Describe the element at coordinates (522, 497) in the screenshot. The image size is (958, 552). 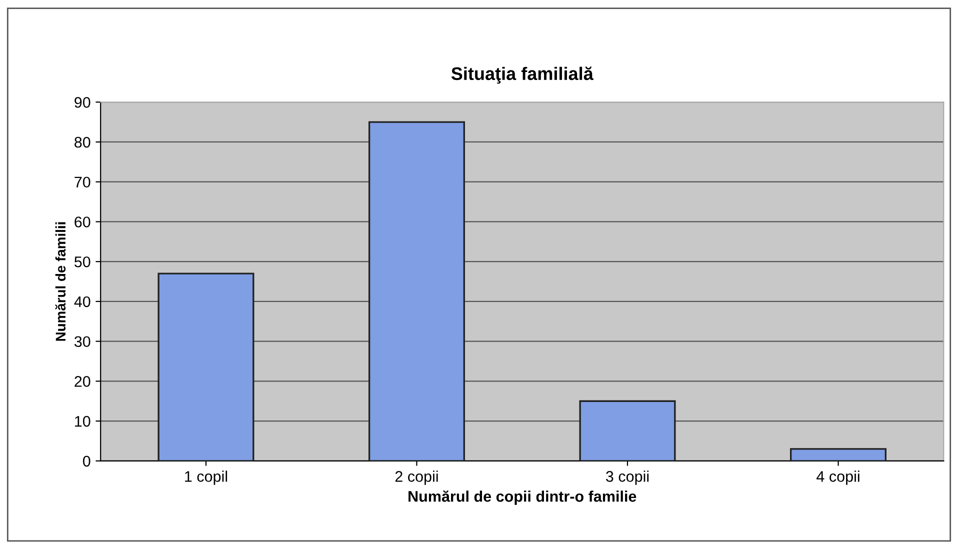
I see `x-axis-title: Numărul de copii dintr-o familie` at that location.